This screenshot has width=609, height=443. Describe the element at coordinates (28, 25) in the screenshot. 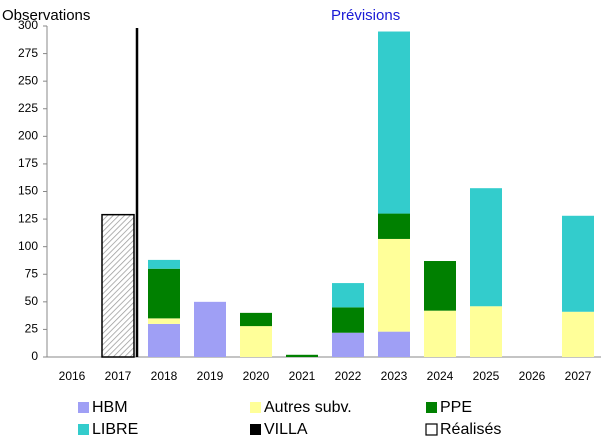

I see `y-tick-label: 300` at that location.